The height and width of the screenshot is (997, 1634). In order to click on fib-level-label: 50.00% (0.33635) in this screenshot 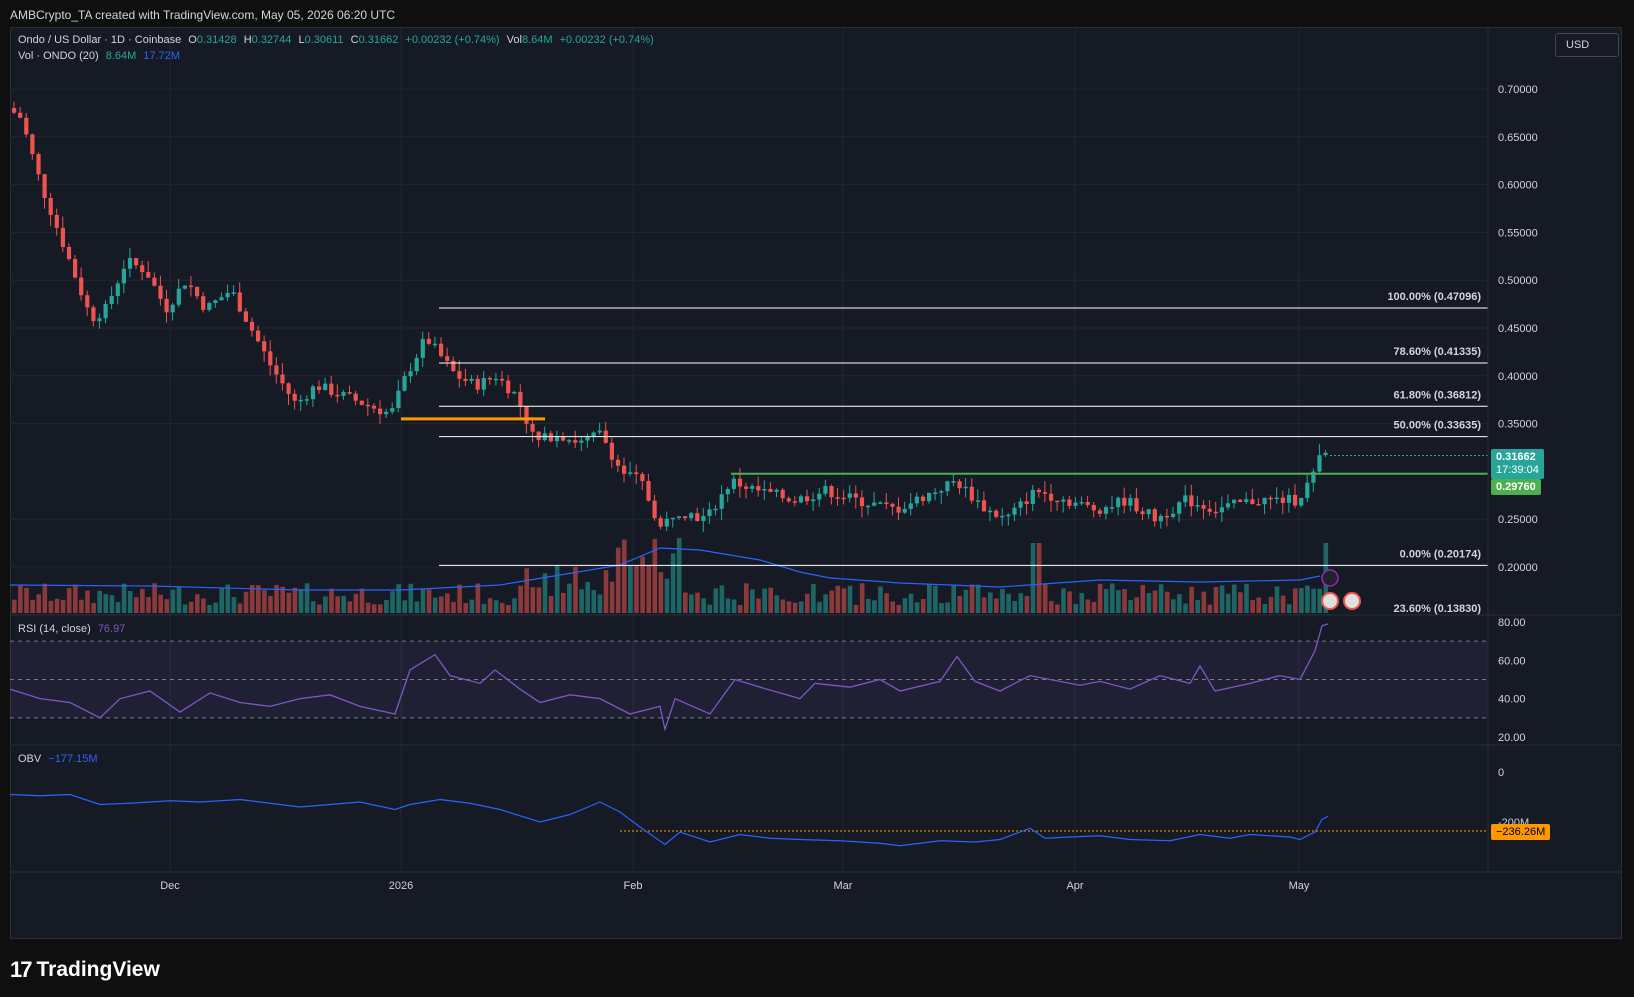, I will do `click(1438, 426)`.